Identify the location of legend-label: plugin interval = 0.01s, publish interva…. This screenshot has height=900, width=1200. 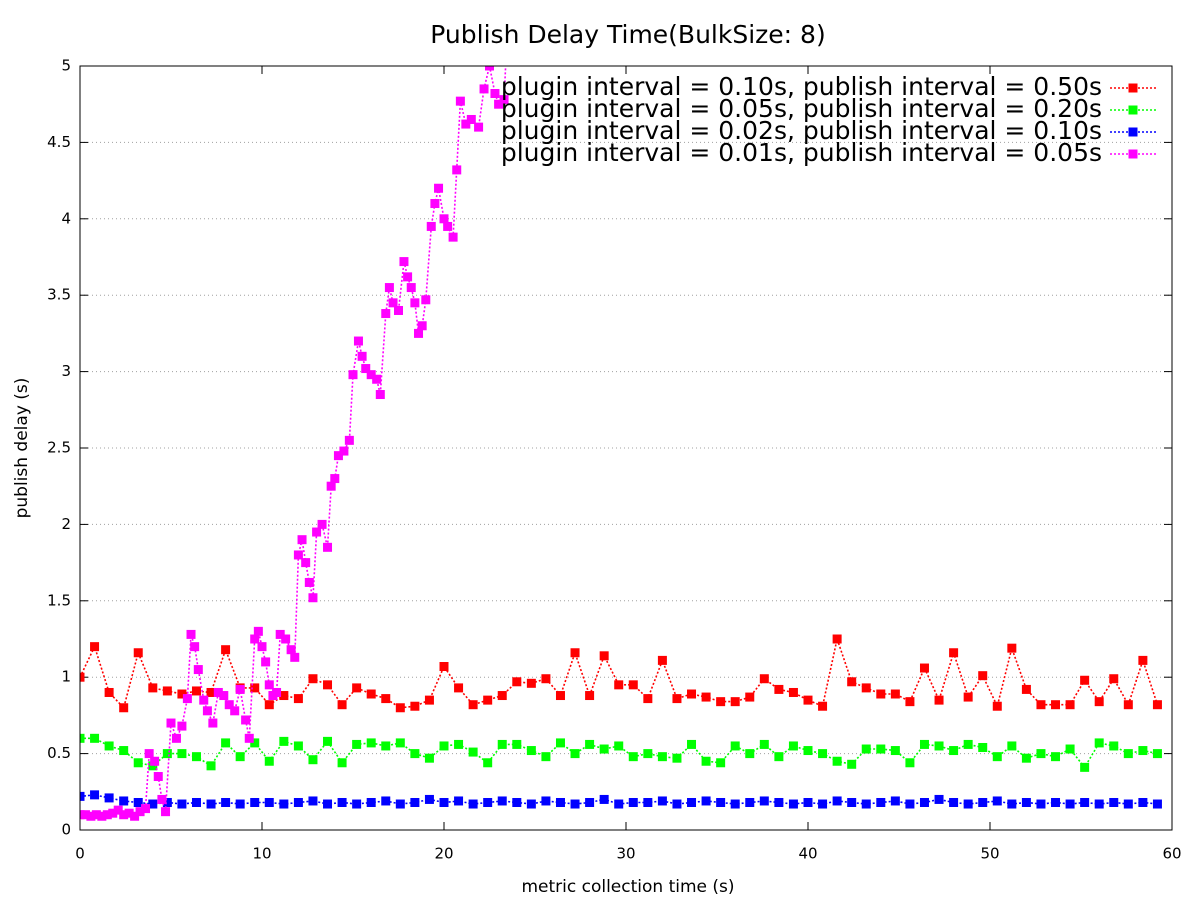
(801, 152).